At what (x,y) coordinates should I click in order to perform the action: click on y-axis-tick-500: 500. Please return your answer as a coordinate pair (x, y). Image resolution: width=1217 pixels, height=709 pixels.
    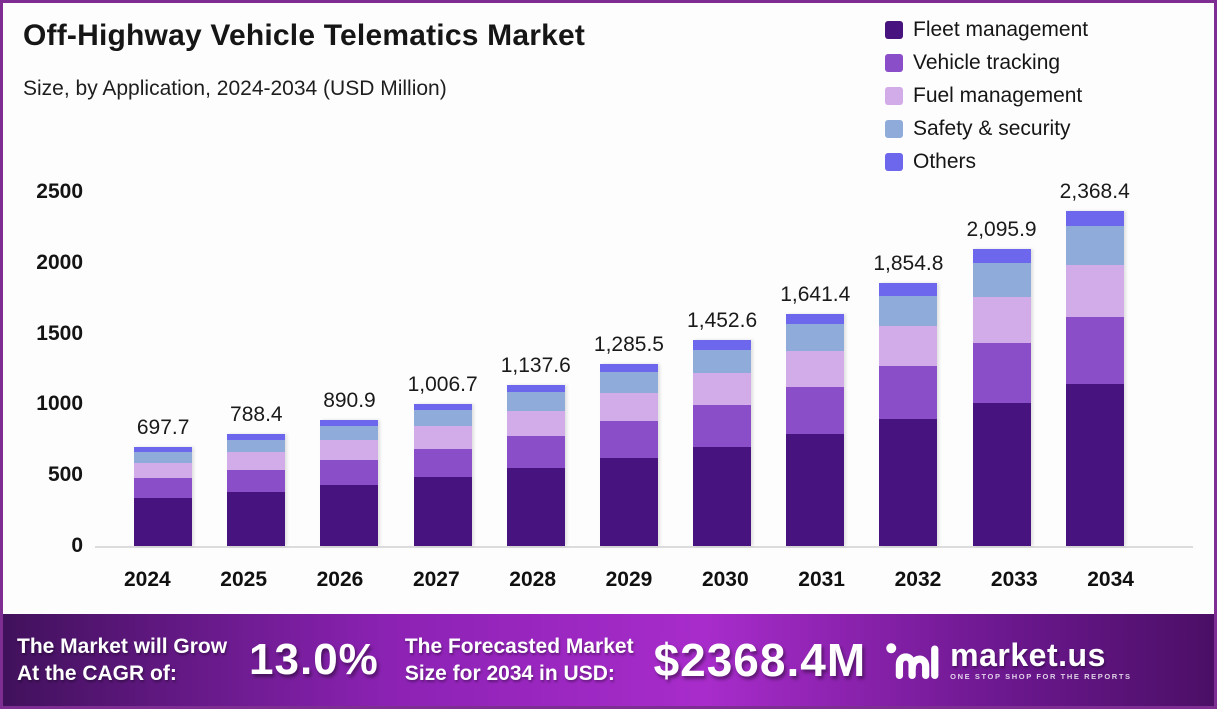
    Looking at the image, I should click on (65, 475).